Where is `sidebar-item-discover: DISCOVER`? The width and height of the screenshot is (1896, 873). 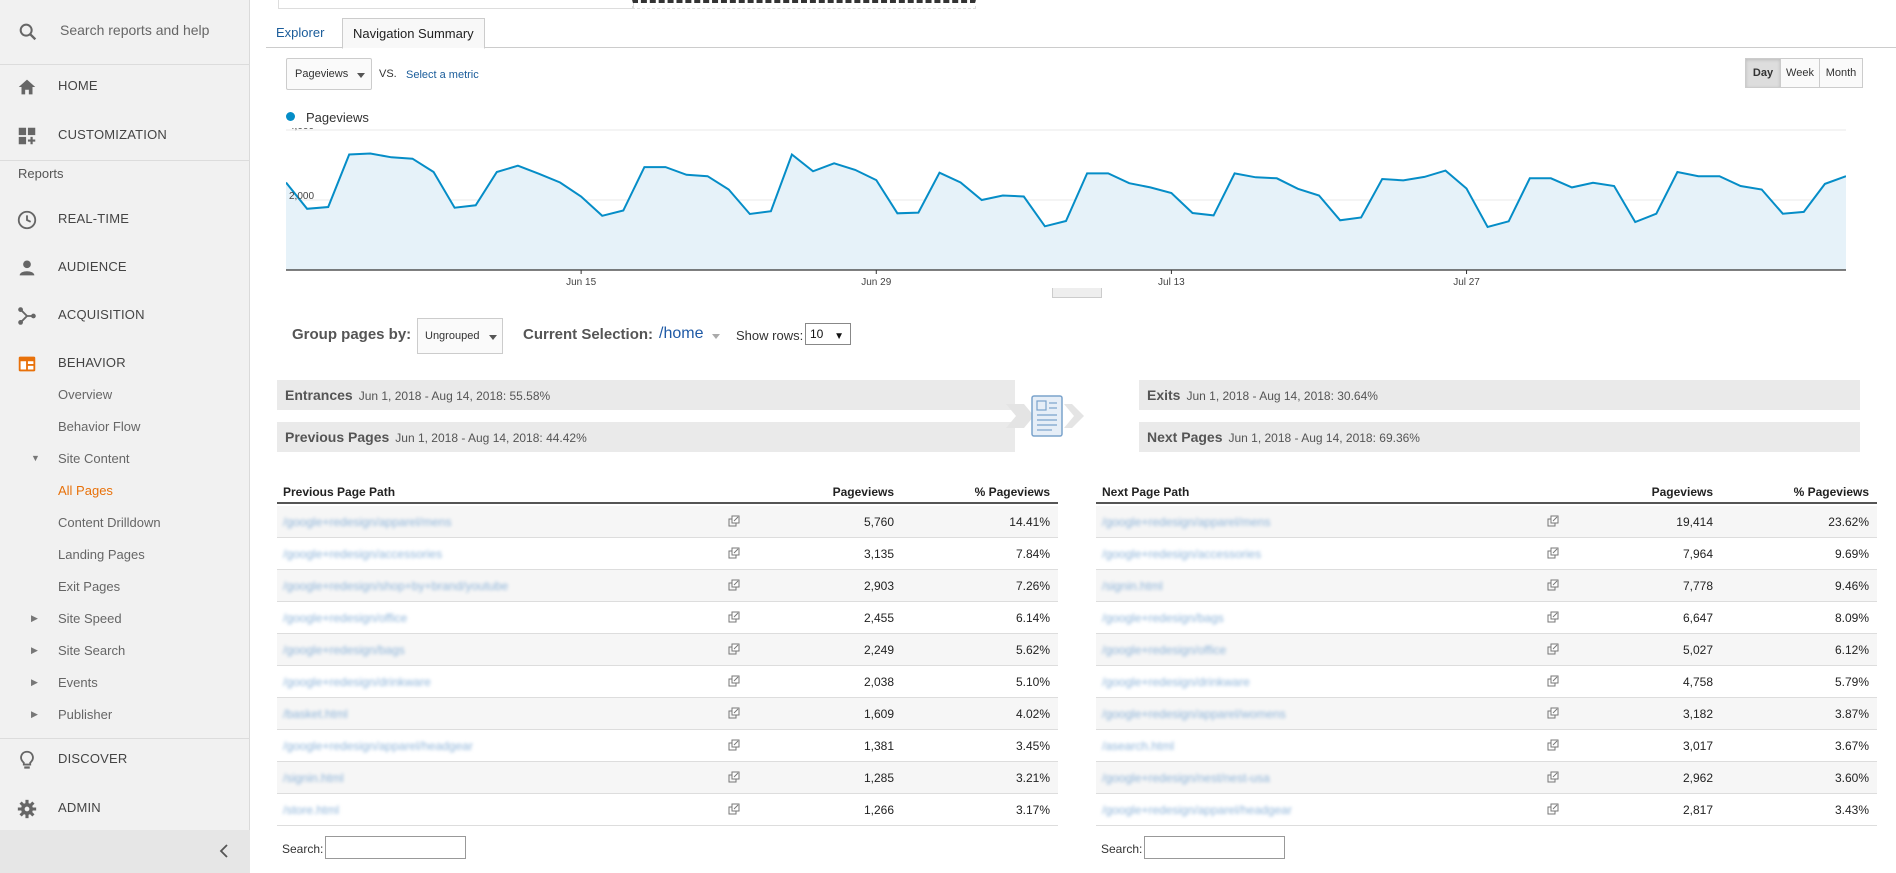 sidebar-item-discover: DISCOVER is located at coordinates (125, 759).